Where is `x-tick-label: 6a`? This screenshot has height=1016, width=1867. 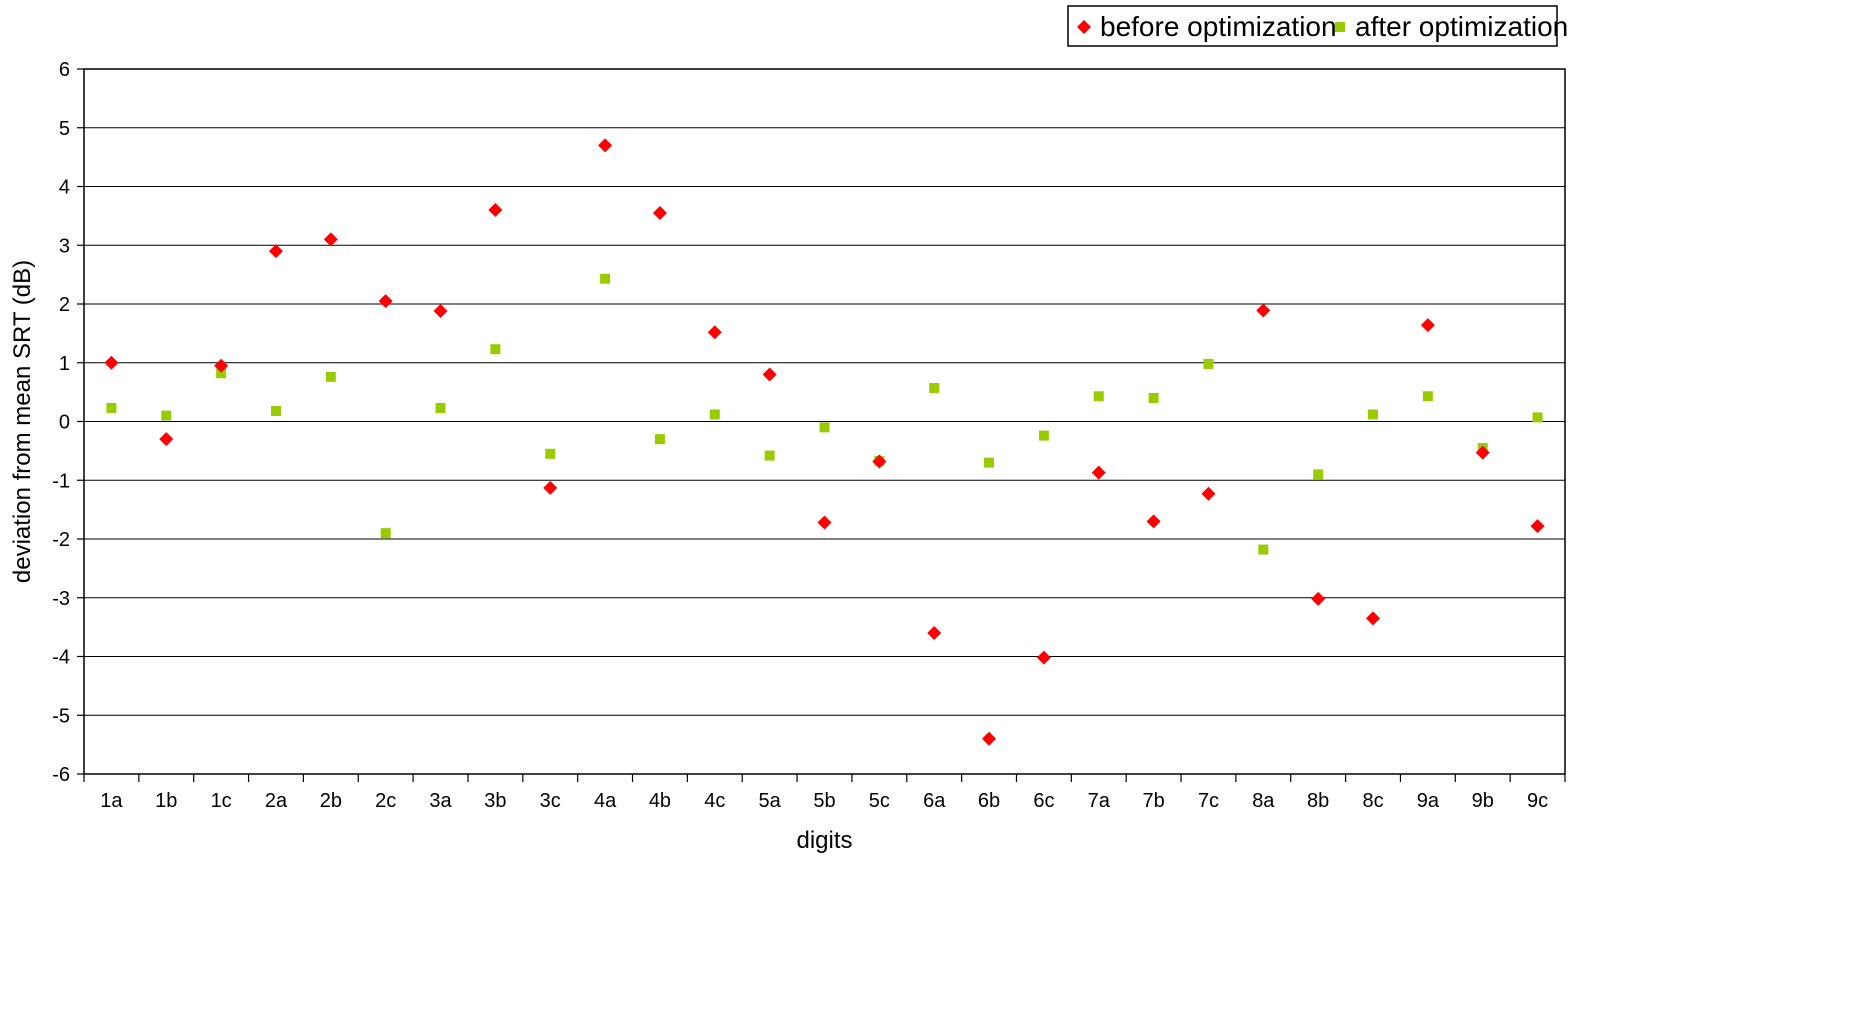
x-tick-label: 6a is located at coordinates (934, 801).